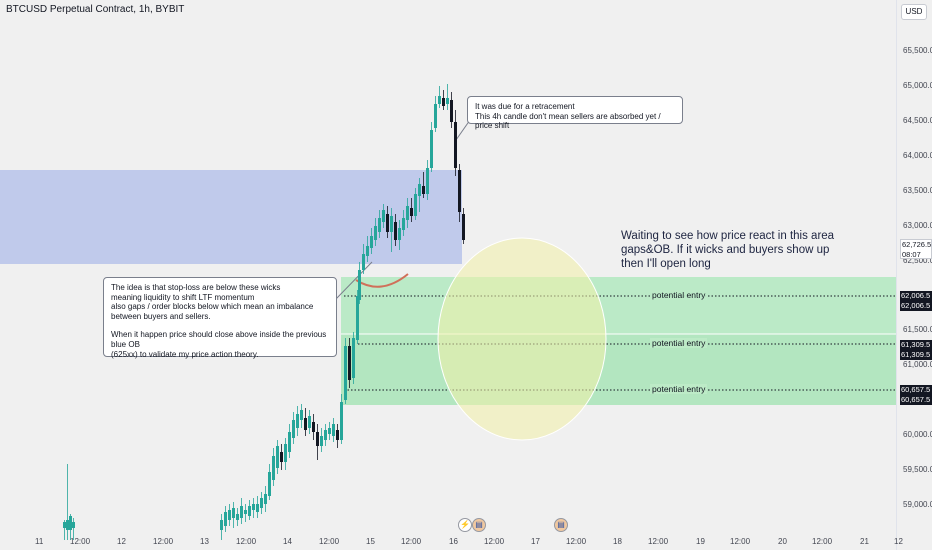 Image resolution: width=932 pixels, height=550 pixels. Describe the element at coordinates (700, 541) in the screenshot. I see `time-tick: 19` at that location.